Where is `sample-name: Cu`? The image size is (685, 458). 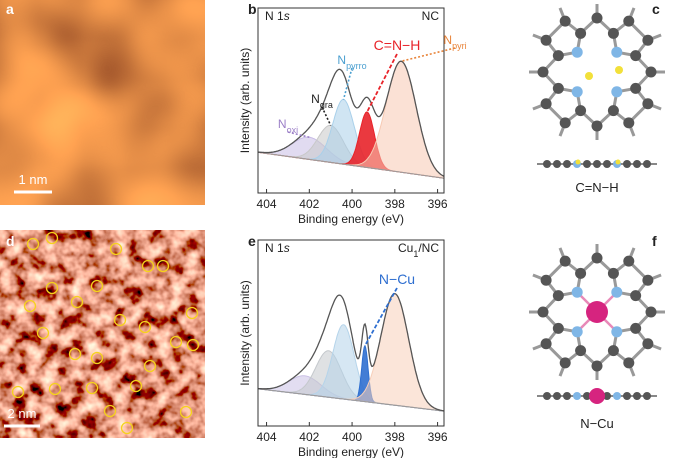
sample-name: Cu is located at coordinates (405, 248).